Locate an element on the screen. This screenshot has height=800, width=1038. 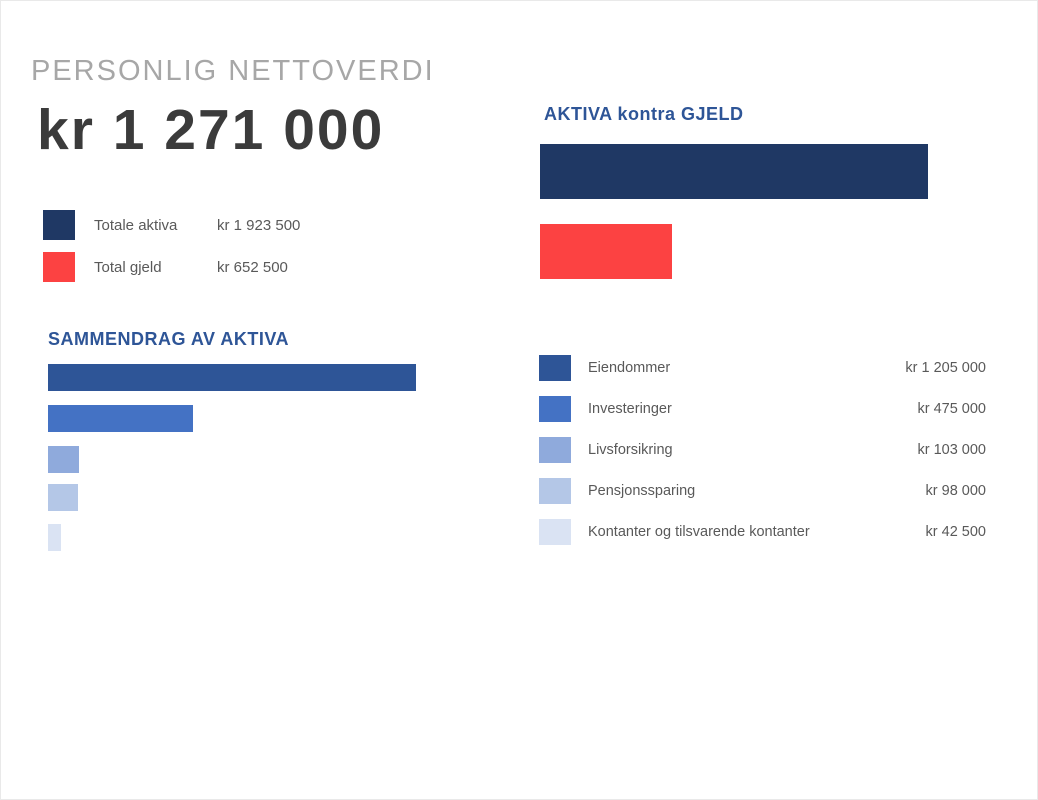
asset-bar-livsforsikring is located at coordinates (63, 459).